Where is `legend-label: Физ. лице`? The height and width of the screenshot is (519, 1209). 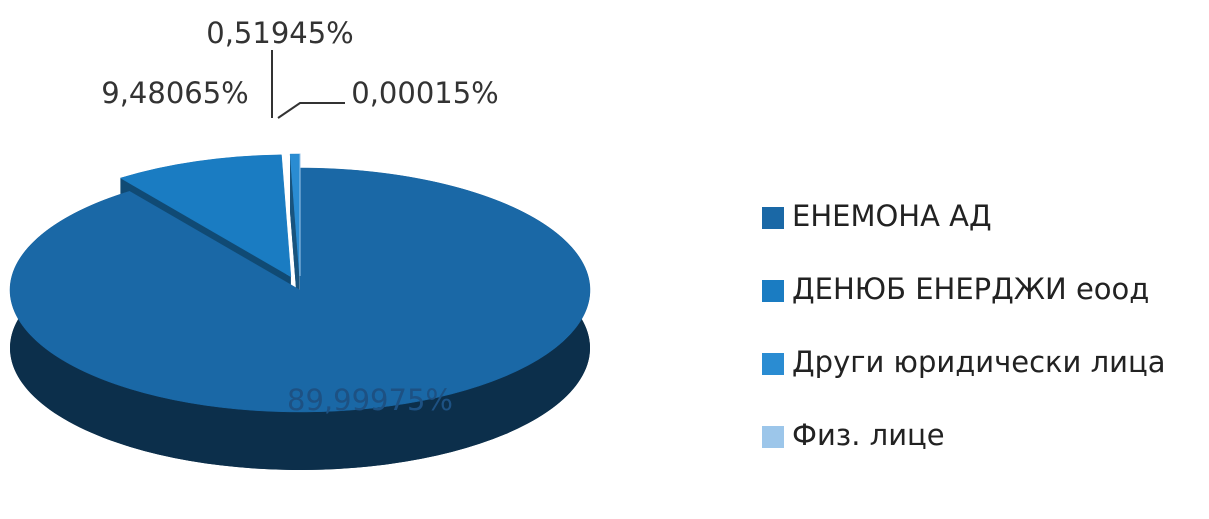
legend-label: Физ. лице is located at coordinates (868, 435).